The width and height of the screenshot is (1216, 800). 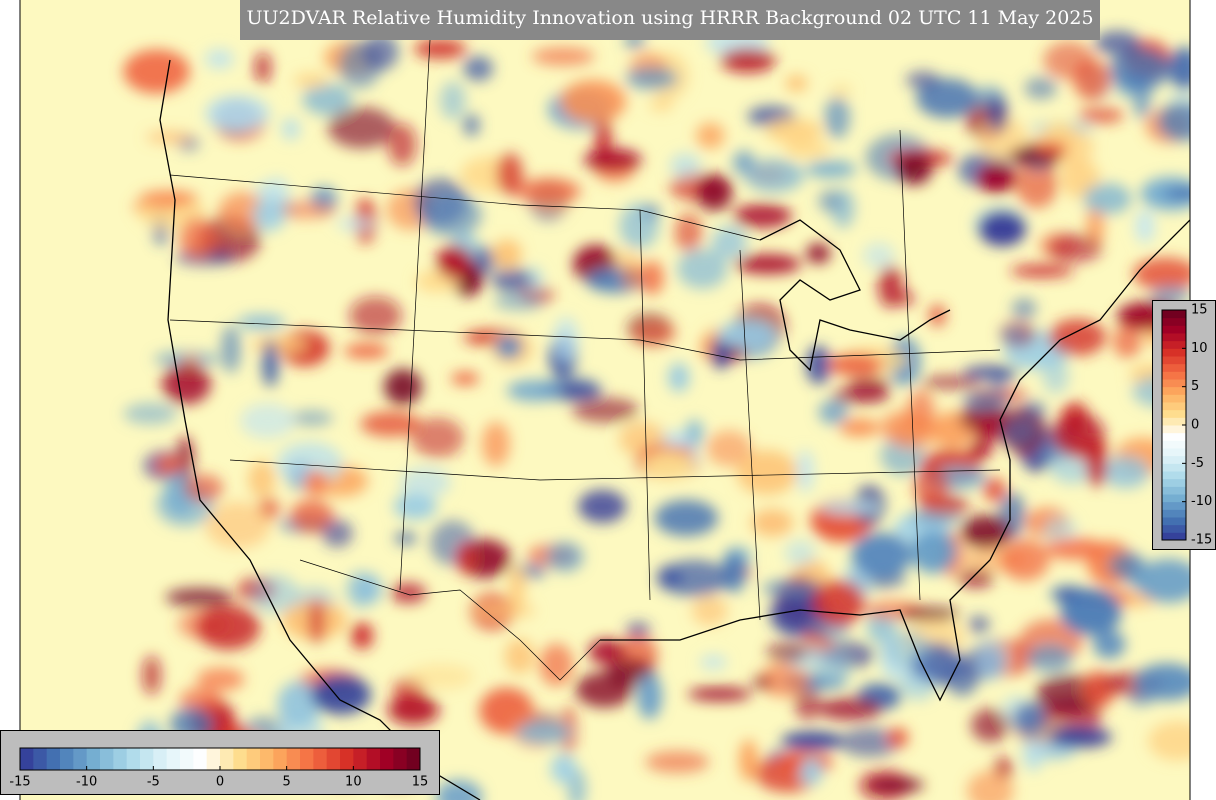 I want to click on title-box, so click(x=670, y=20).